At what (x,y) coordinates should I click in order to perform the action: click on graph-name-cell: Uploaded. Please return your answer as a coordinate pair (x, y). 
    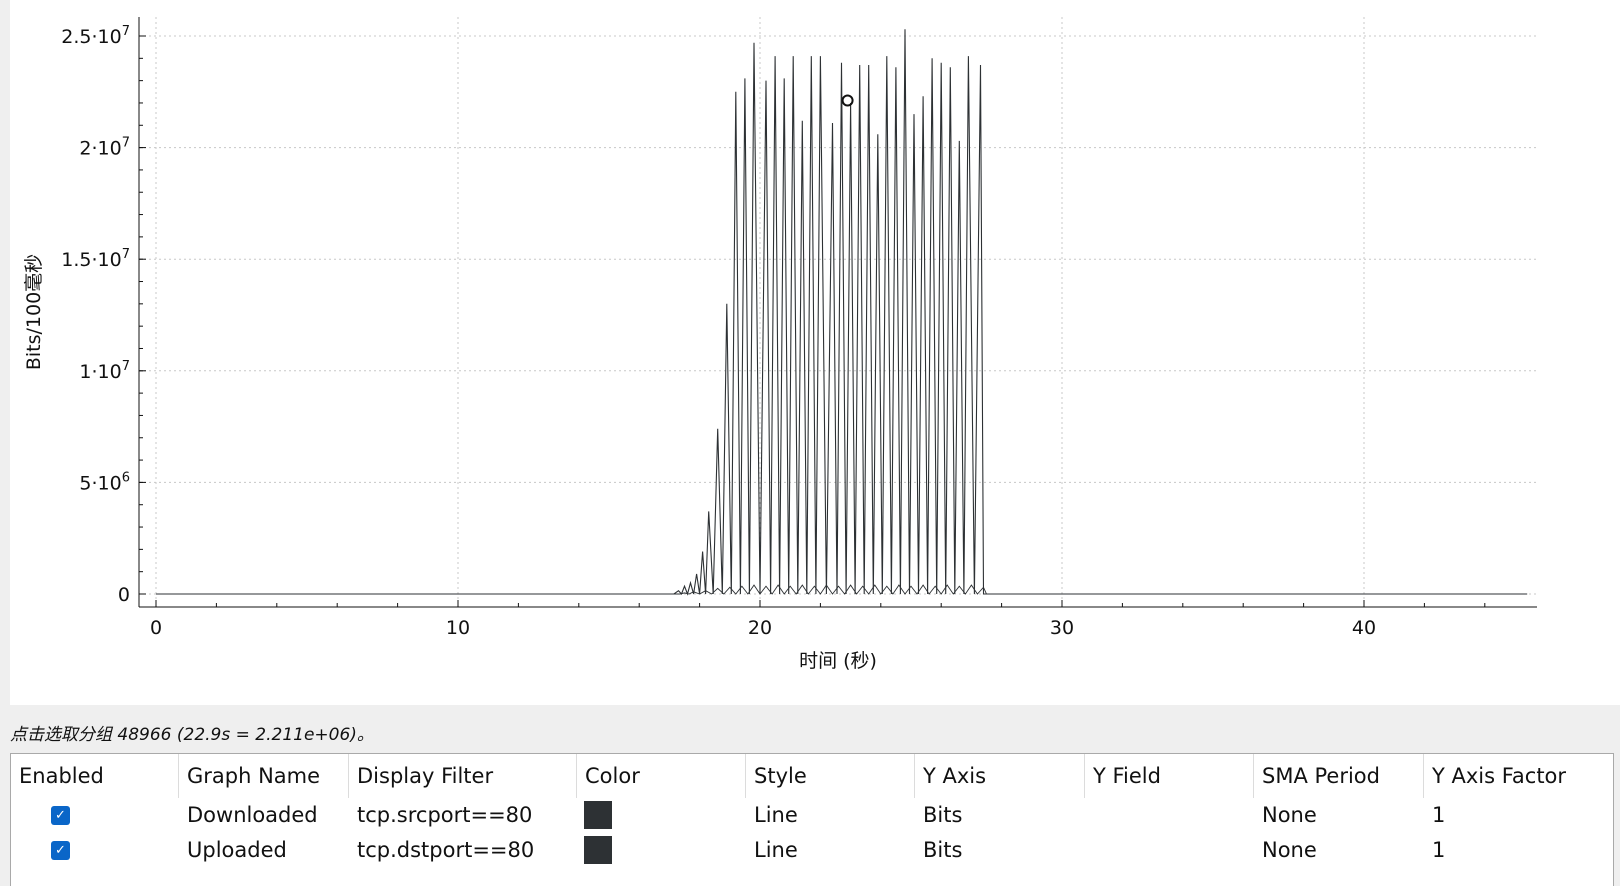
    Looking at the image, I should click on (237, 850).